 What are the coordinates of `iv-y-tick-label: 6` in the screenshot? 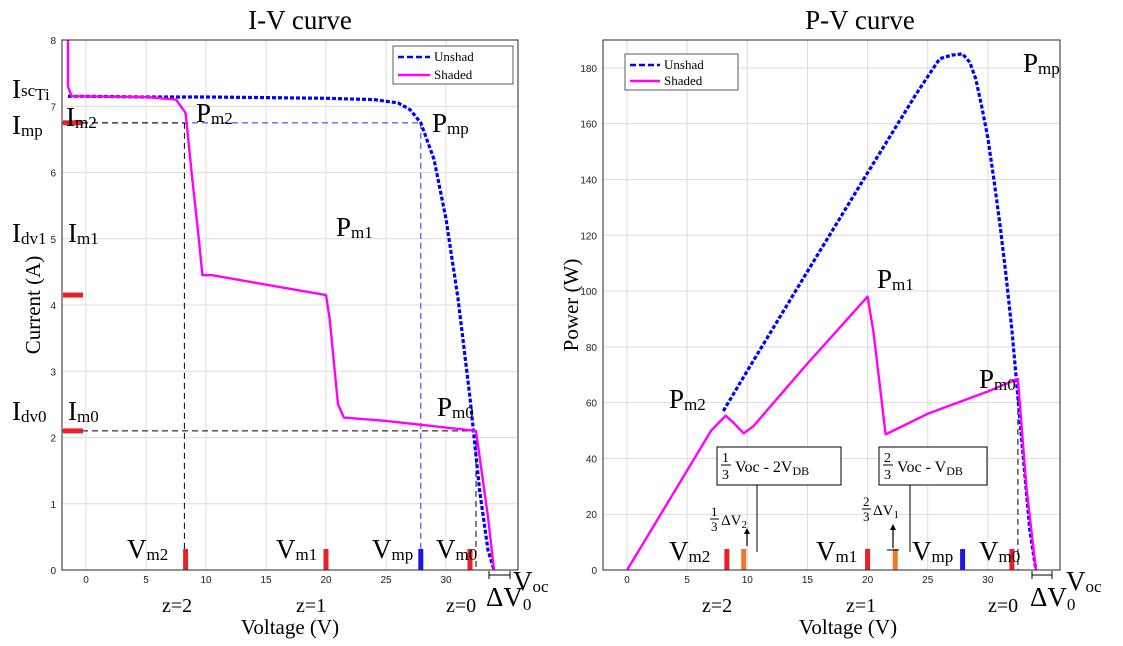 It's located at (53, 174).